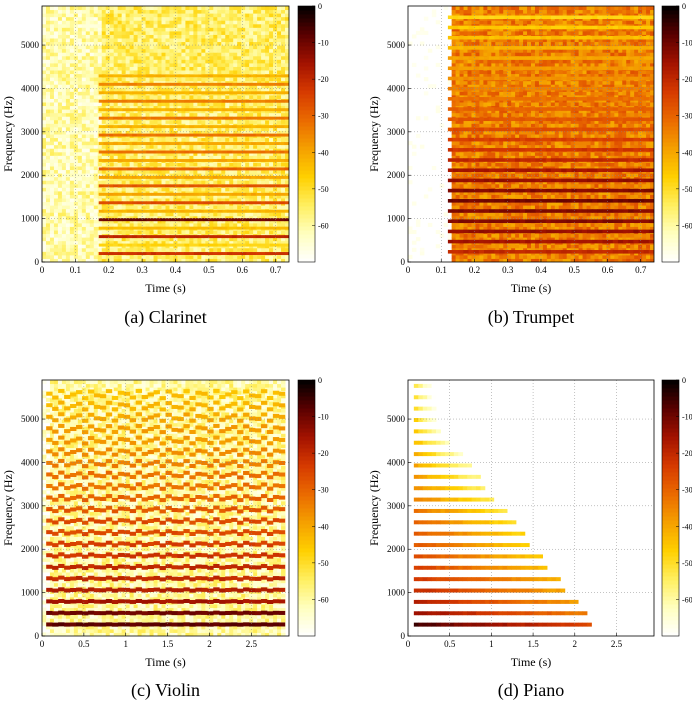 Image resolution: width=692 pixels, height=703 pixels. Describe the element at coordinates (531, 508) in the screenshot. I see `grid` at that location.